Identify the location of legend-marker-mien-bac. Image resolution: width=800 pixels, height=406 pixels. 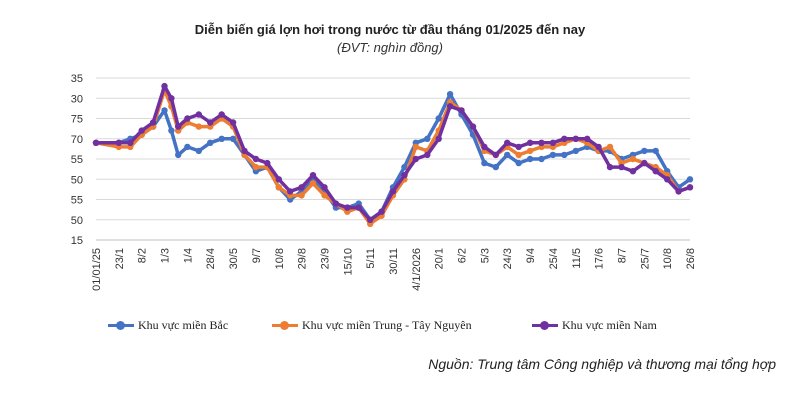
(121, 325).